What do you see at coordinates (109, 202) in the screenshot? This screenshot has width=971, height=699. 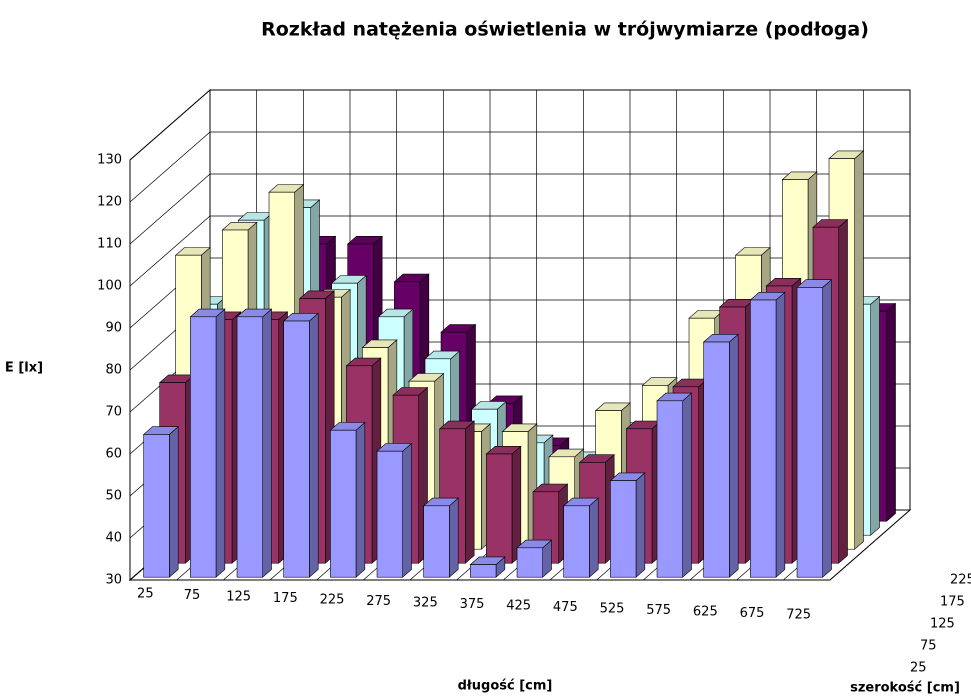 I see `y-tick-label: 120` at bounding box center [109, 202].